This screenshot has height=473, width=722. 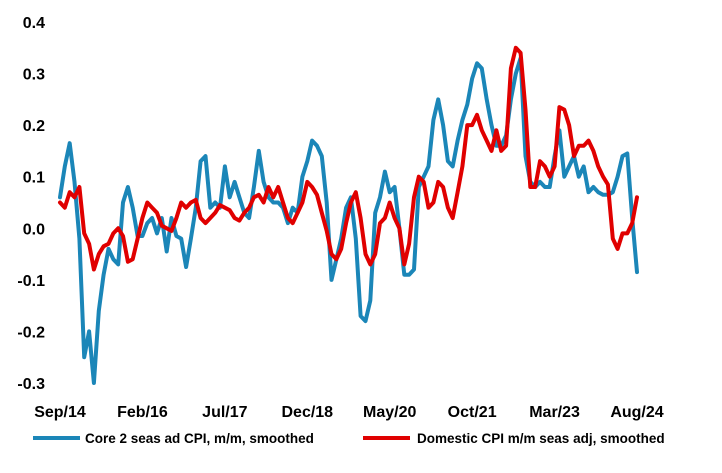 I want to click on x-tick-label: Sep/14, so click(x=60, y=412).